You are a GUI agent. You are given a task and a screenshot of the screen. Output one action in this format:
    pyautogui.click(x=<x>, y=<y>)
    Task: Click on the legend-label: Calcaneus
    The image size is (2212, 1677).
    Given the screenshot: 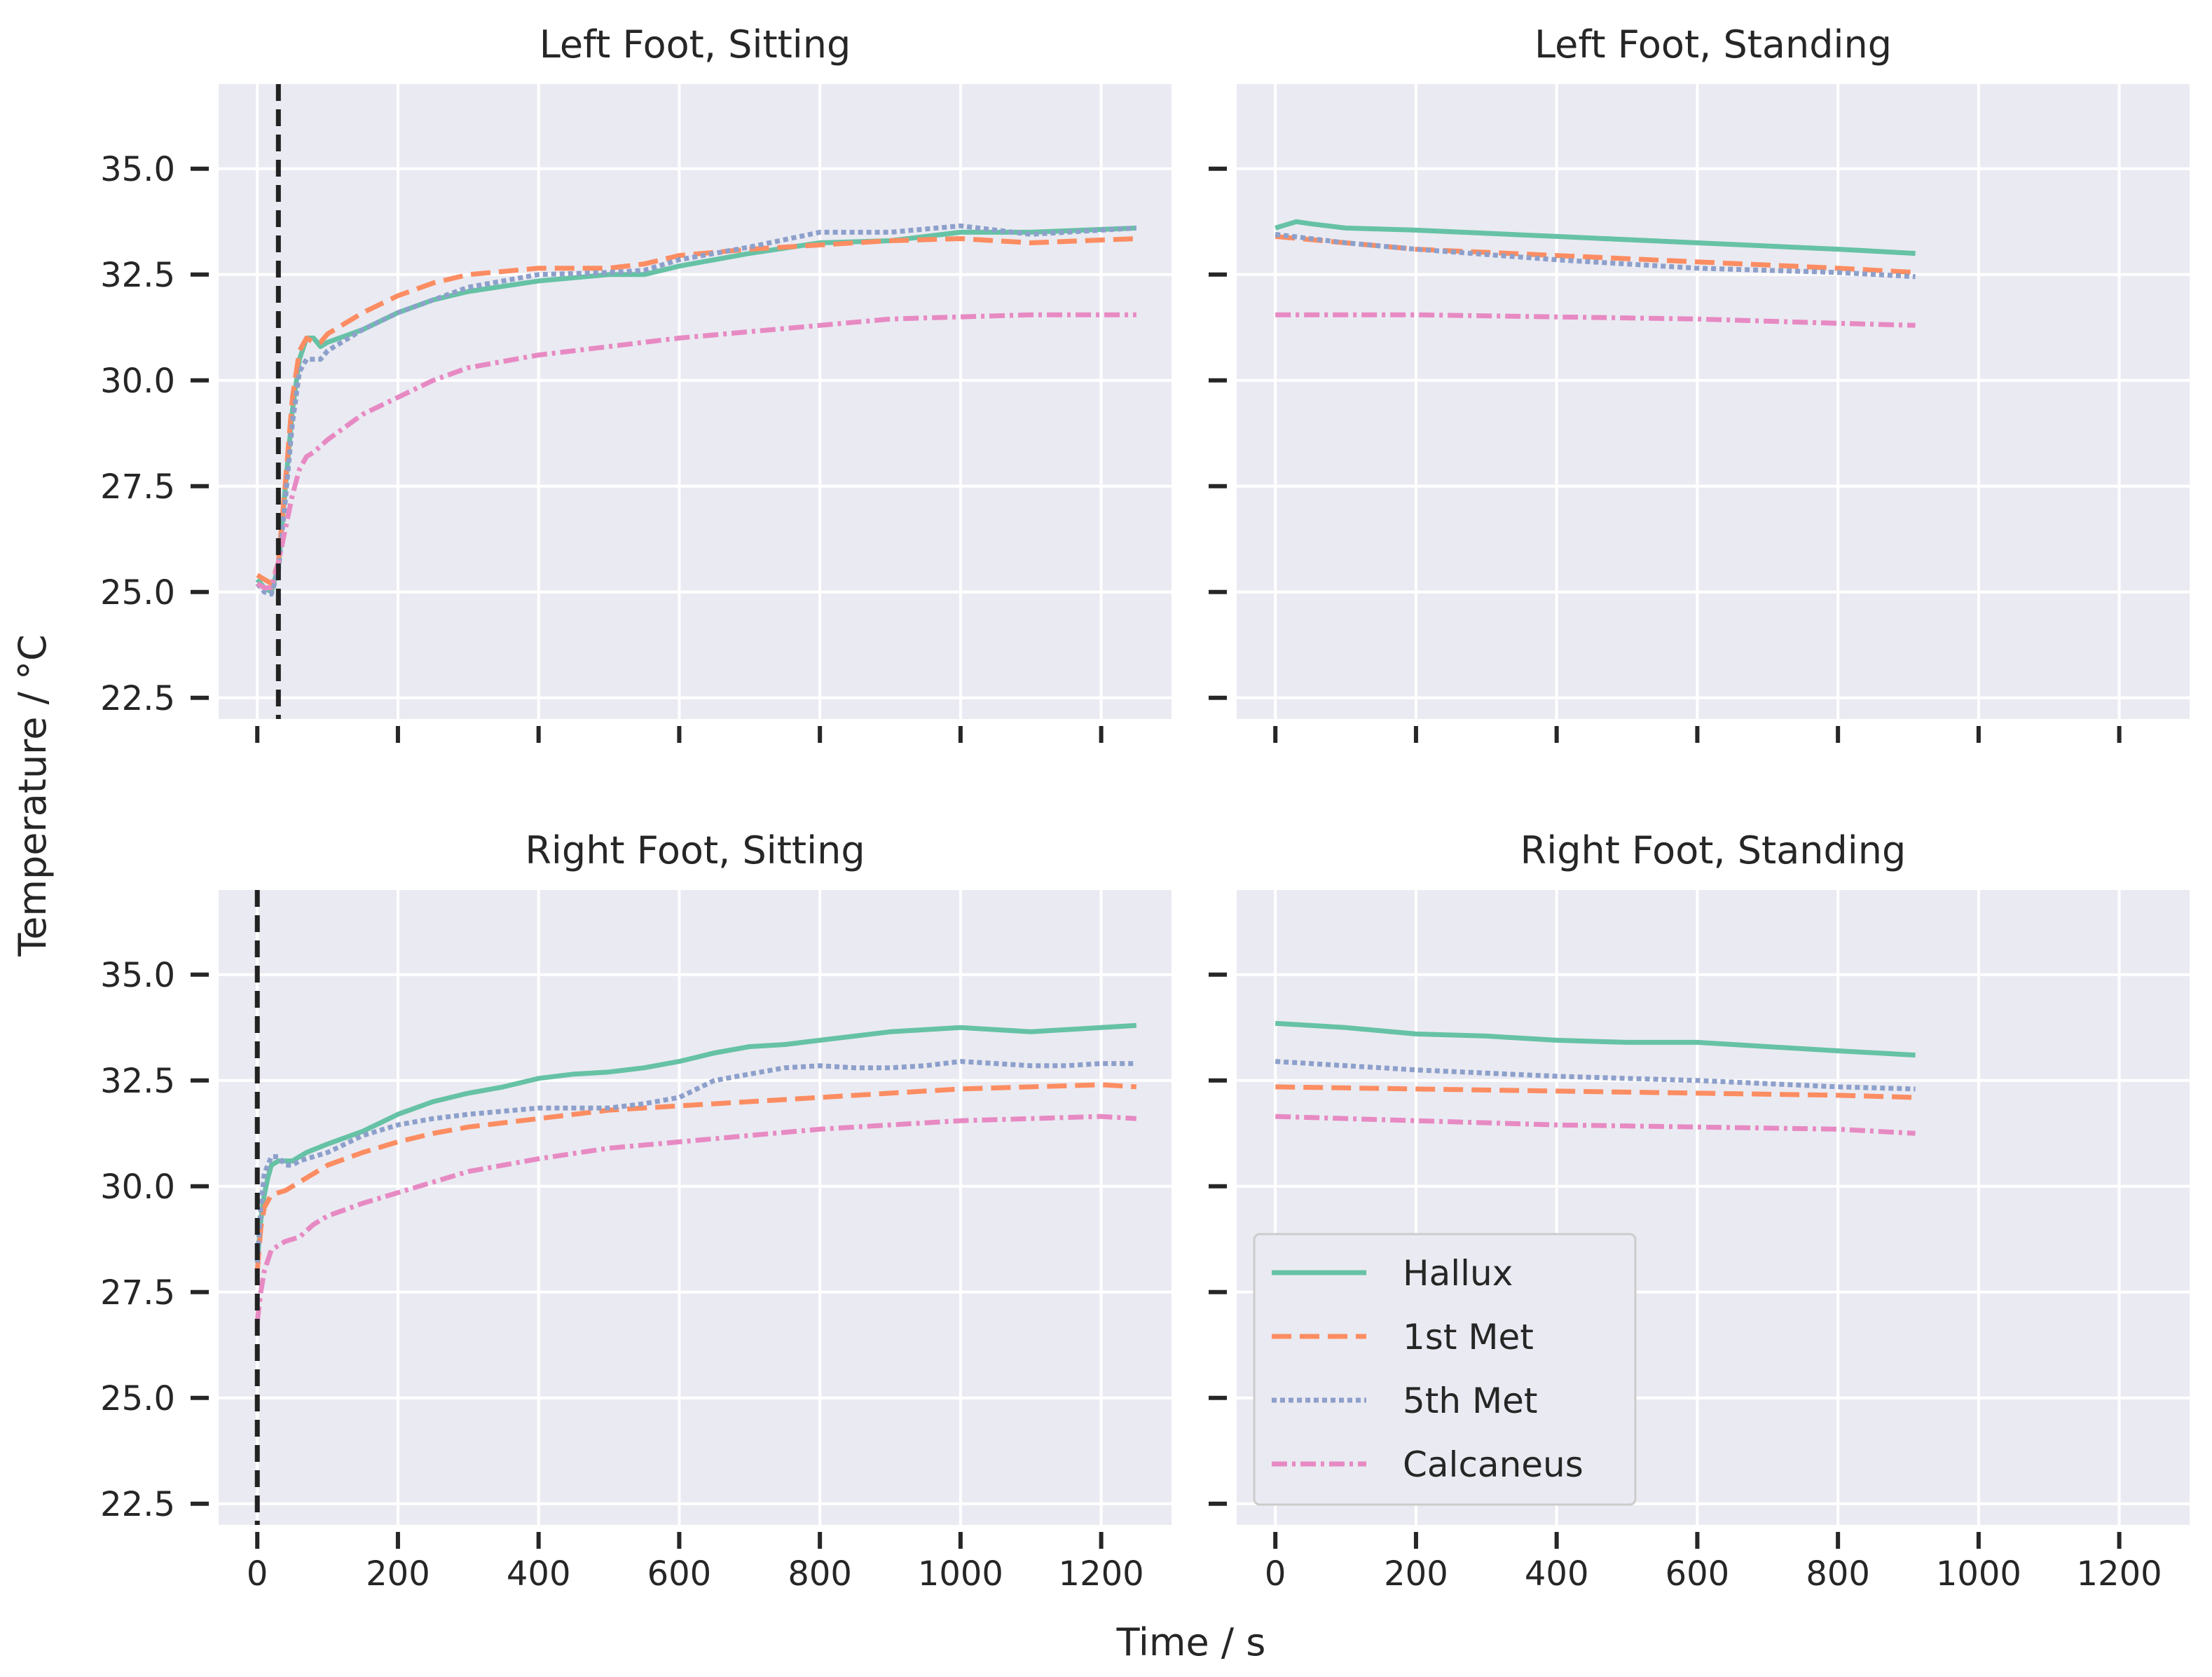 What is the action you would take?
    pyautogui.click(x=1494, y=1464)
    